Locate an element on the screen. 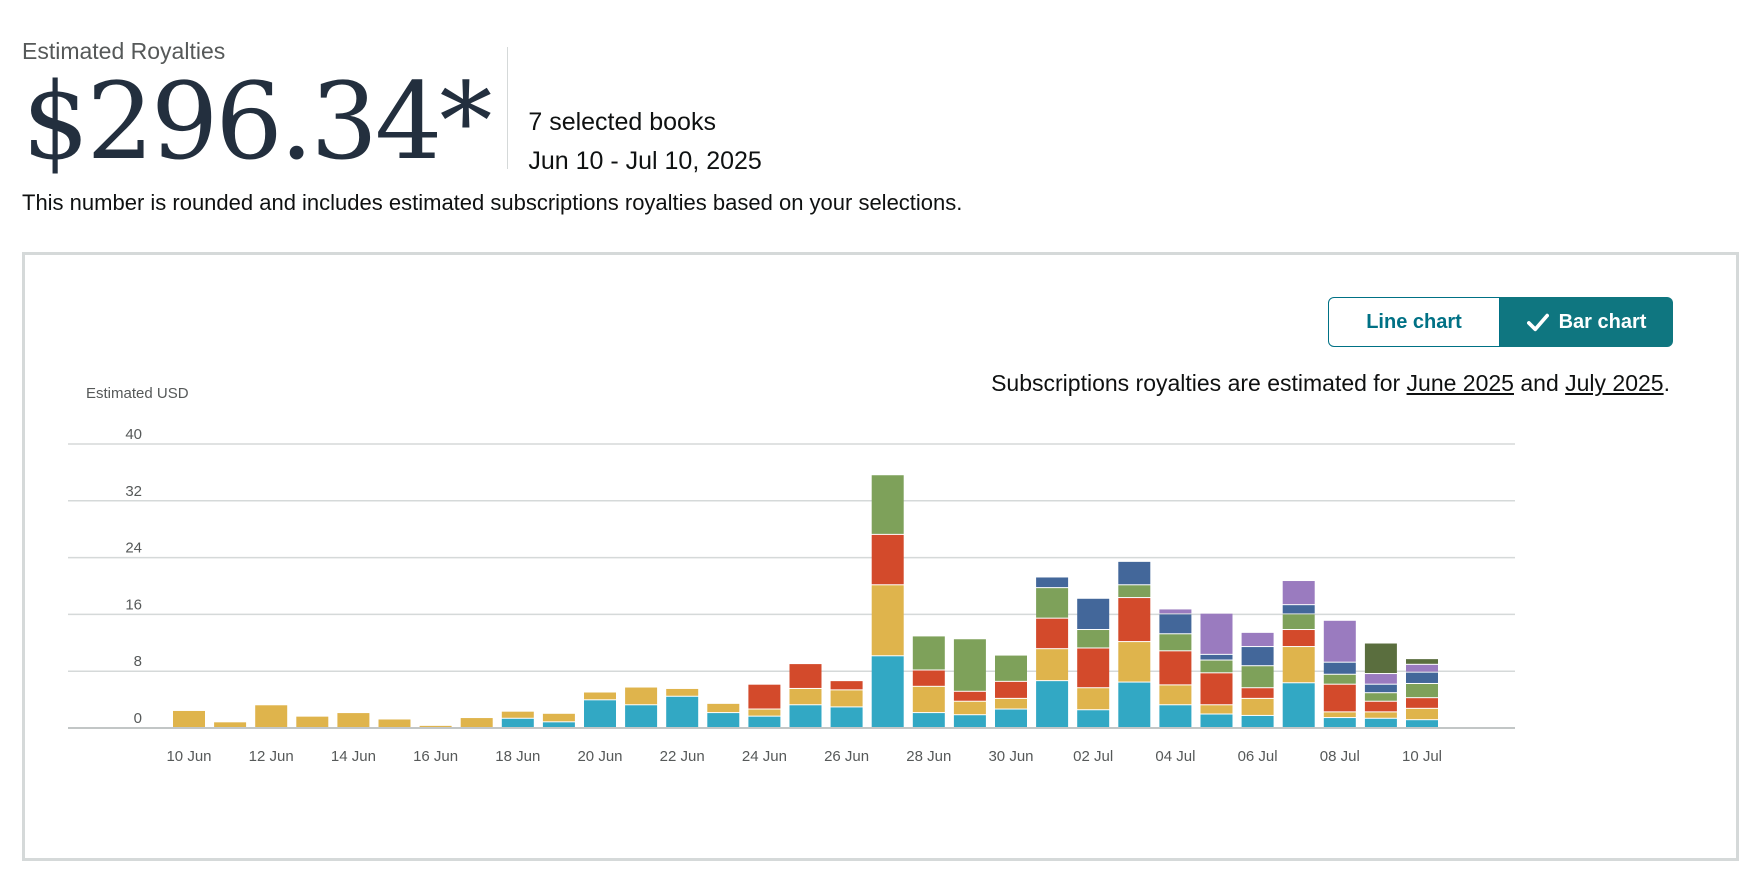 This screenshot has height=886, width=1746. july-2025-link: July 2025 is located at coordinates (1614, 383).